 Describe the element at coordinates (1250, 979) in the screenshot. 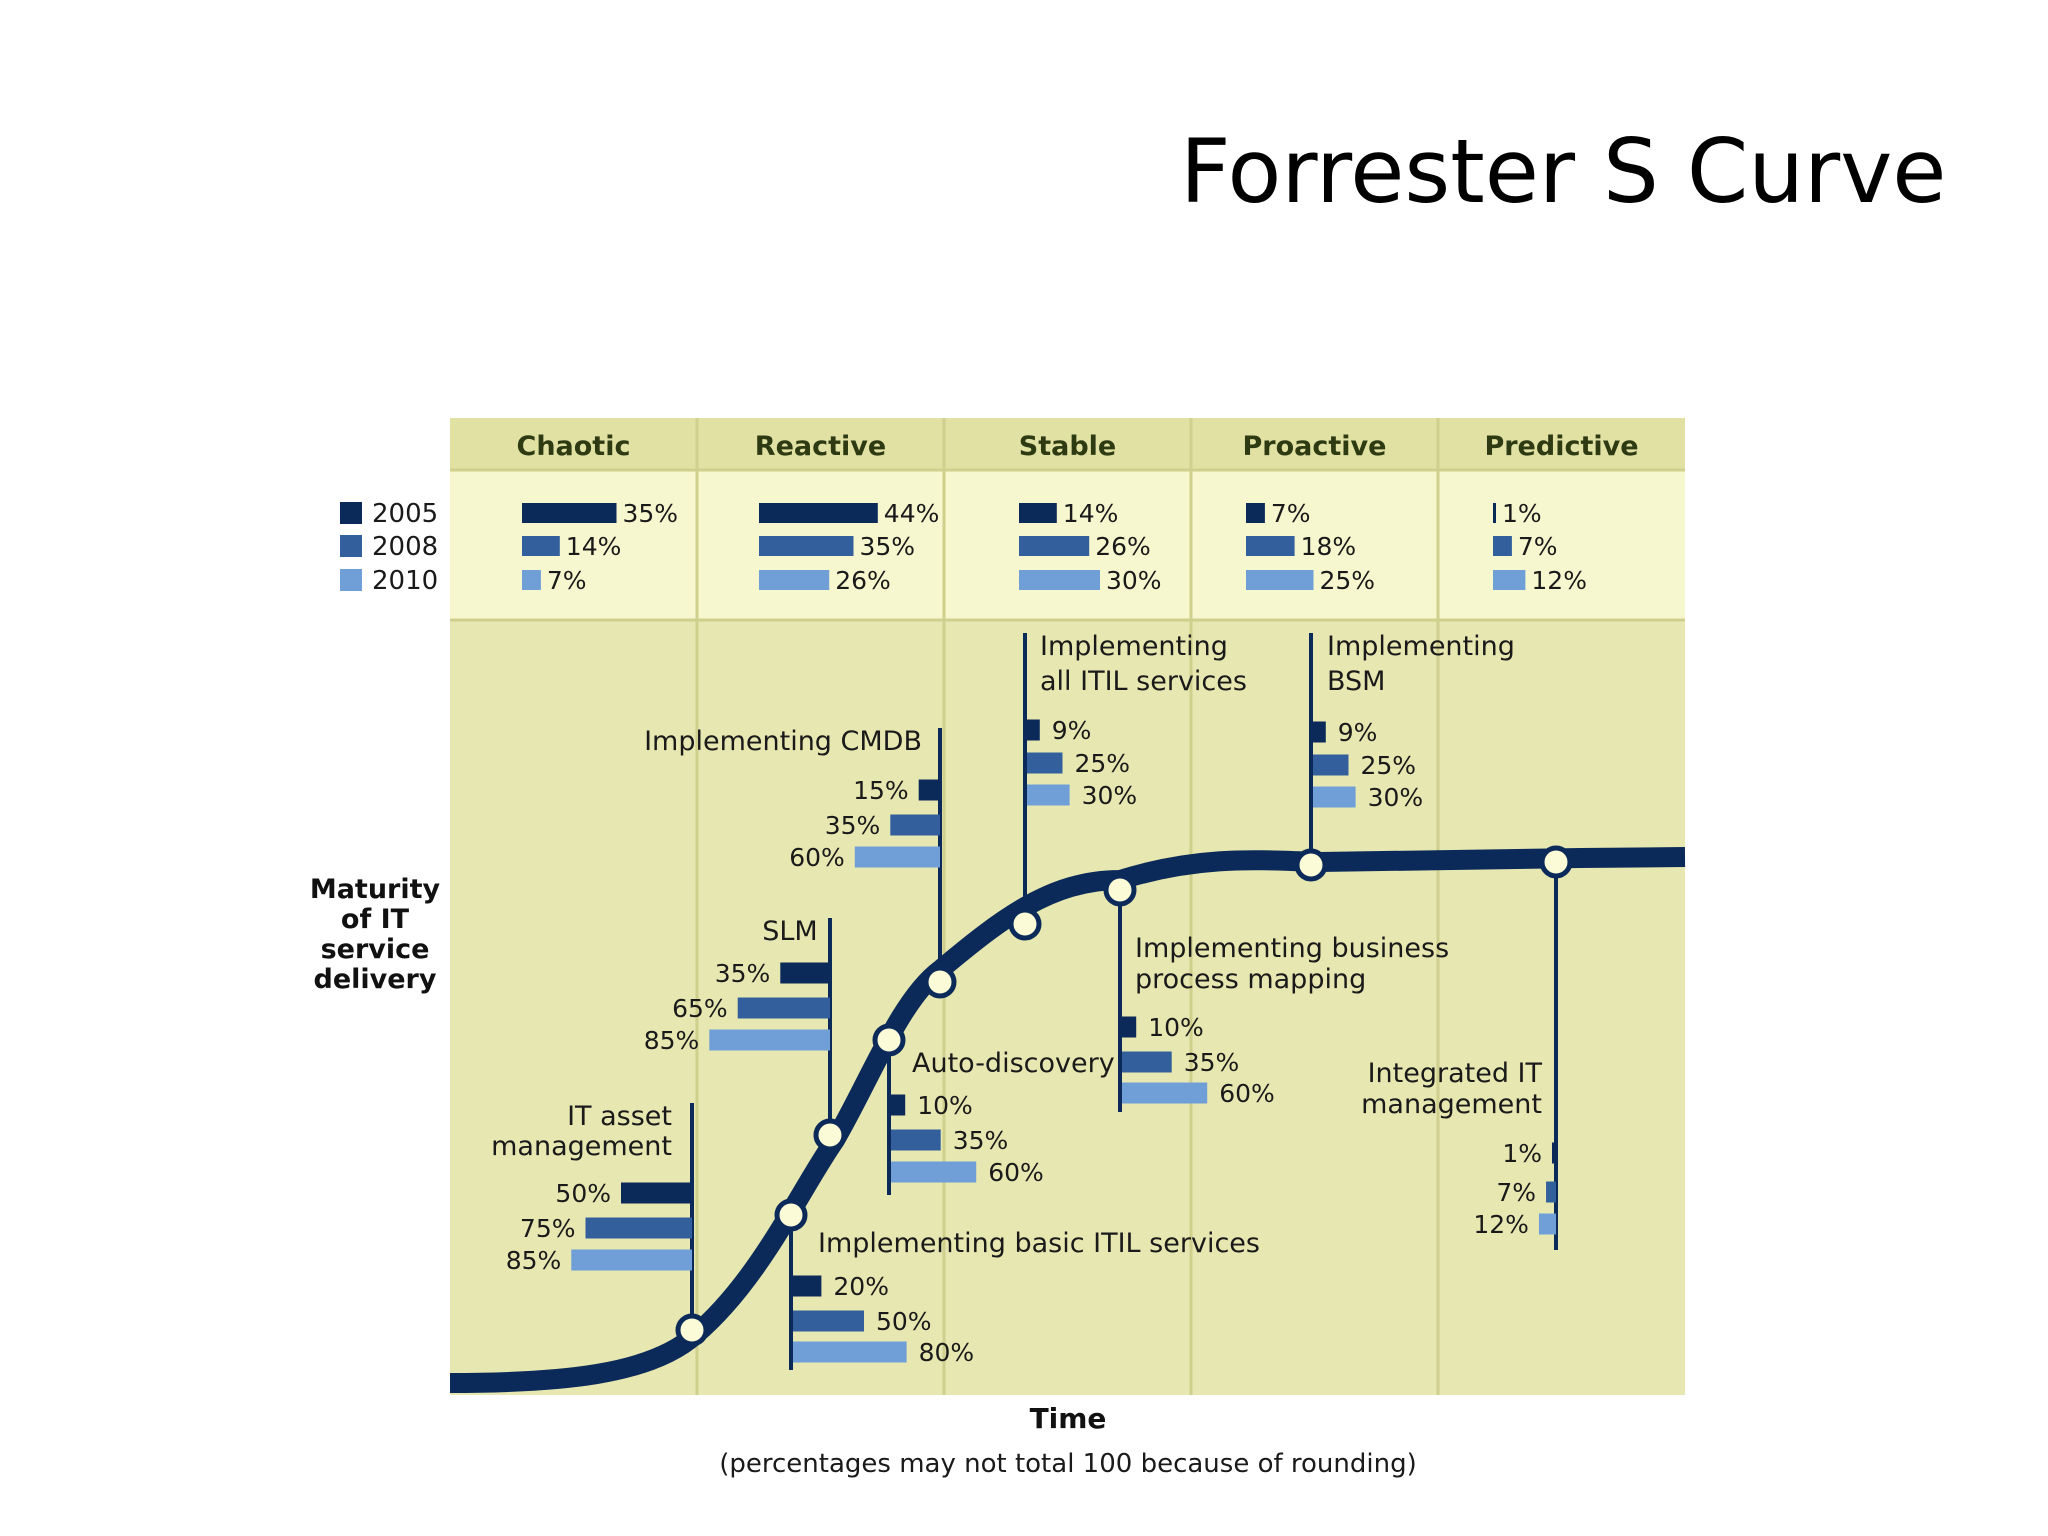

I see `milestone-label: process mapping` at that location.